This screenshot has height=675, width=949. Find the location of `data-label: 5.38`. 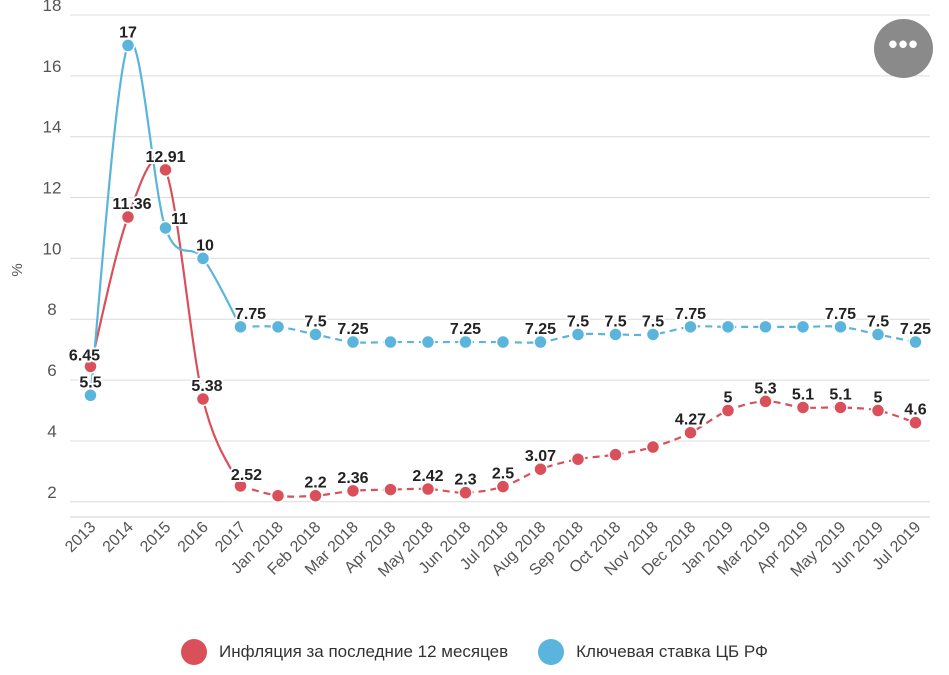

data-label: 5.38 is located at coordinates (206, 386).